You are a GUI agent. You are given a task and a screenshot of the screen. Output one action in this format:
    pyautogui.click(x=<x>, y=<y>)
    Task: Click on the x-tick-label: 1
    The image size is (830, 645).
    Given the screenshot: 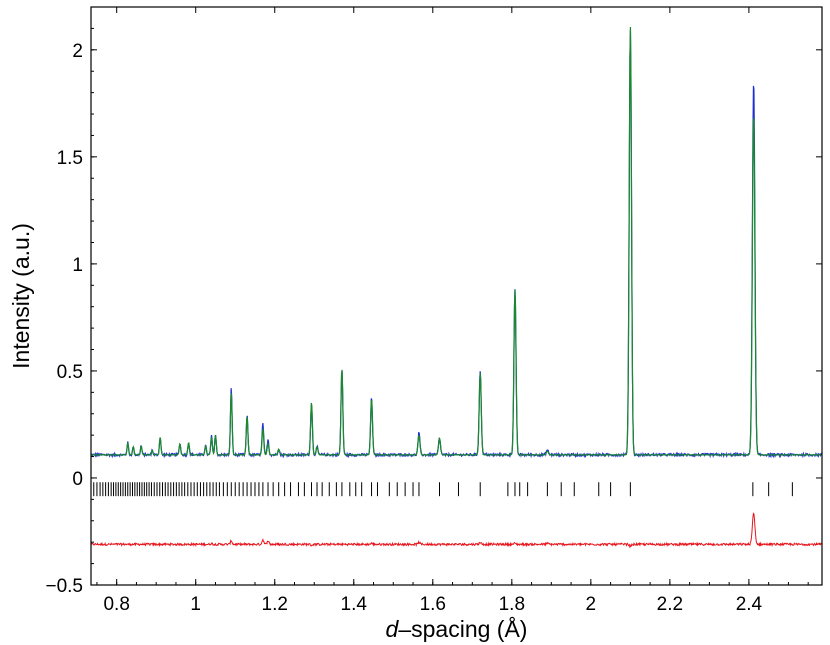 What is the action you would take?
    pyautogui.click(x=195, y=604)
    